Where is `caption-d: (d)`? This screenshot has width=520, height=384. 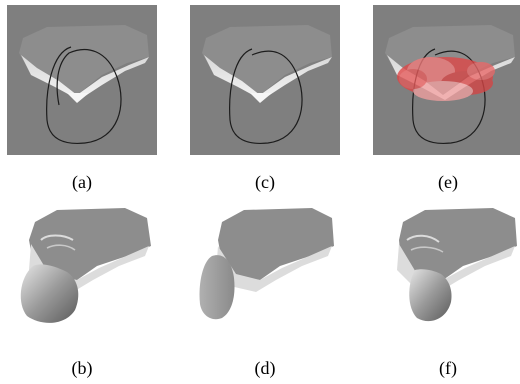 caption-d: (d) is located at coordinates (265, 368).